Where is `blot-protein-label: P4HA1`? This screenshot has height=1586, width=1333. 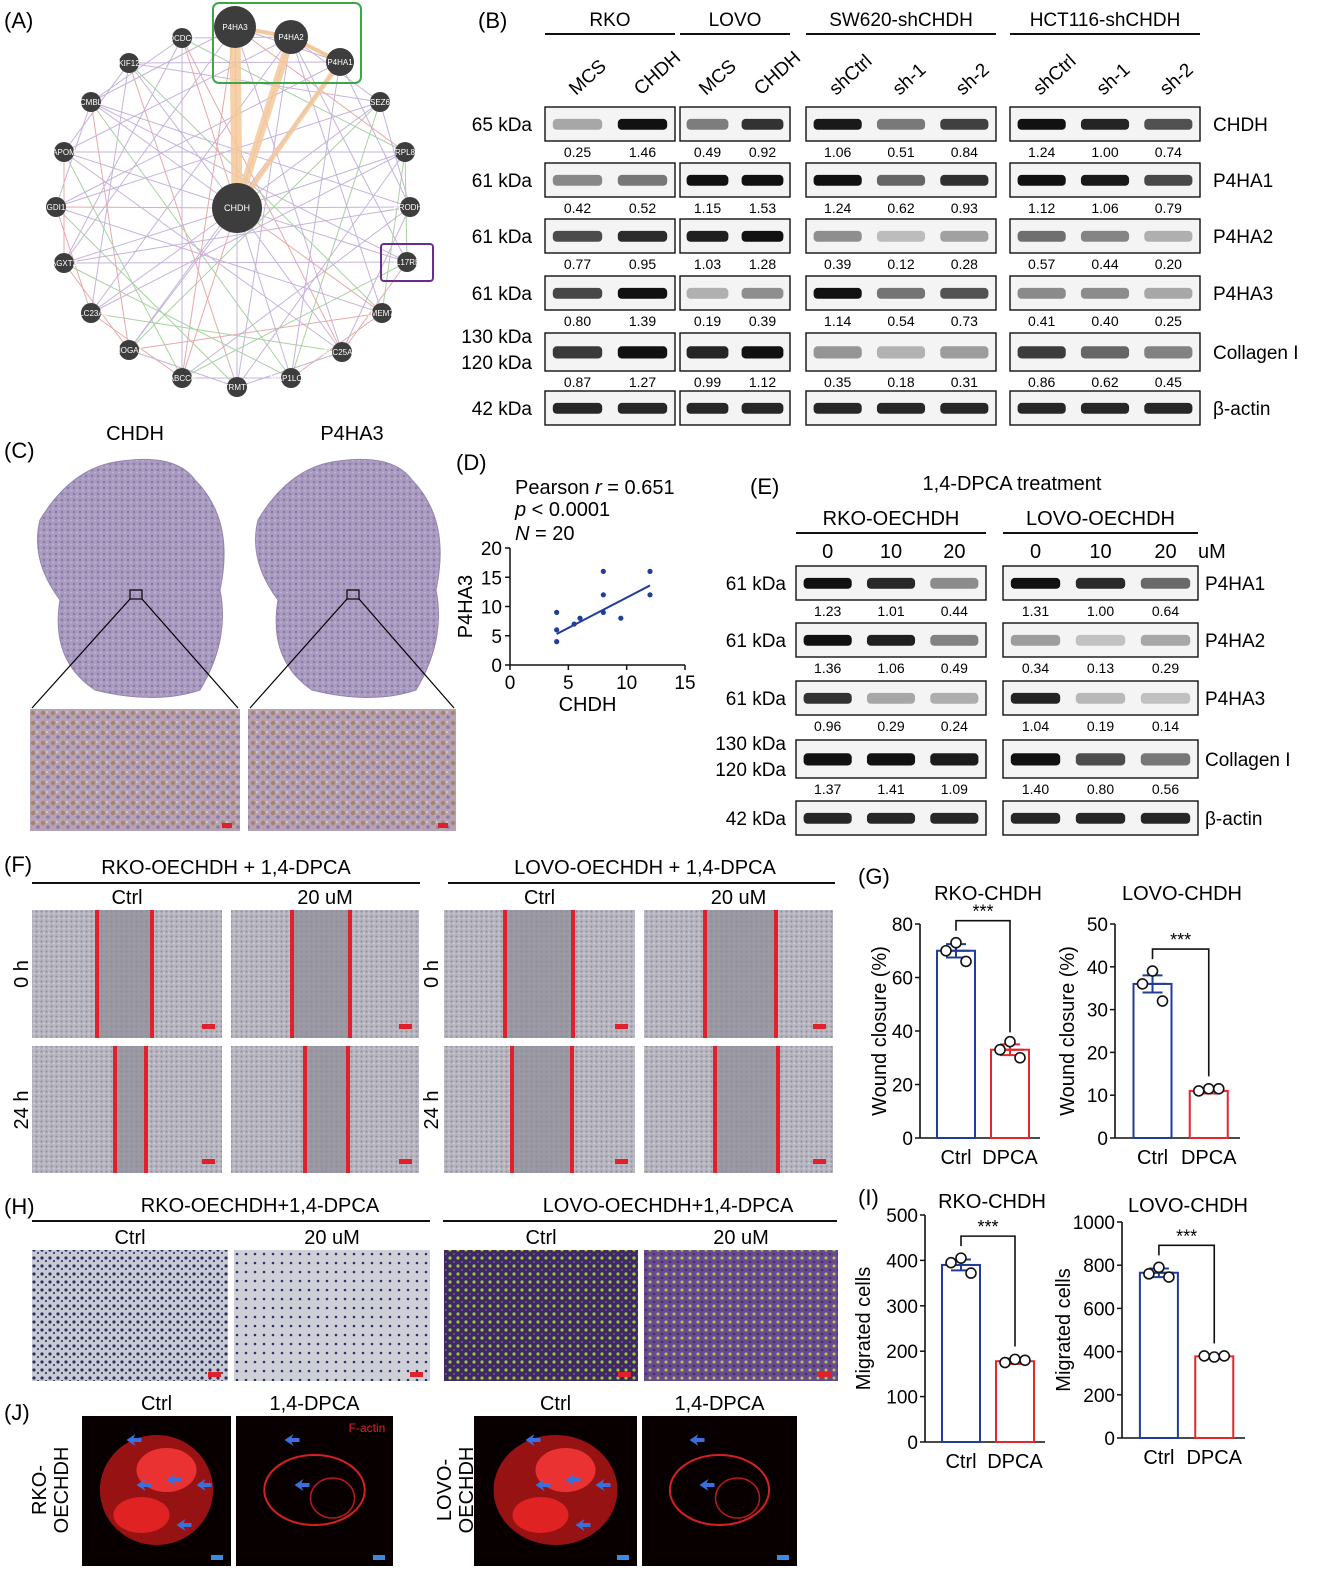 blot-protein-label: P4HA1 is located at coordinates (1243, 181).